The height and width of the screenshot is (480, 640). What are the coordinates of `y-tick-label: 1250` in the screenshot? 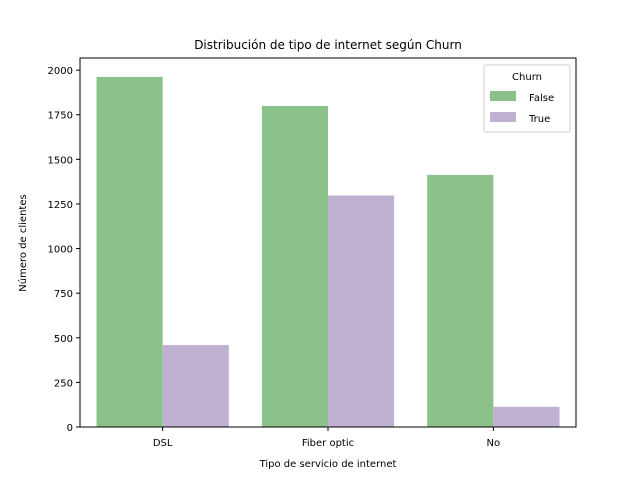 It's located at (60, 205).